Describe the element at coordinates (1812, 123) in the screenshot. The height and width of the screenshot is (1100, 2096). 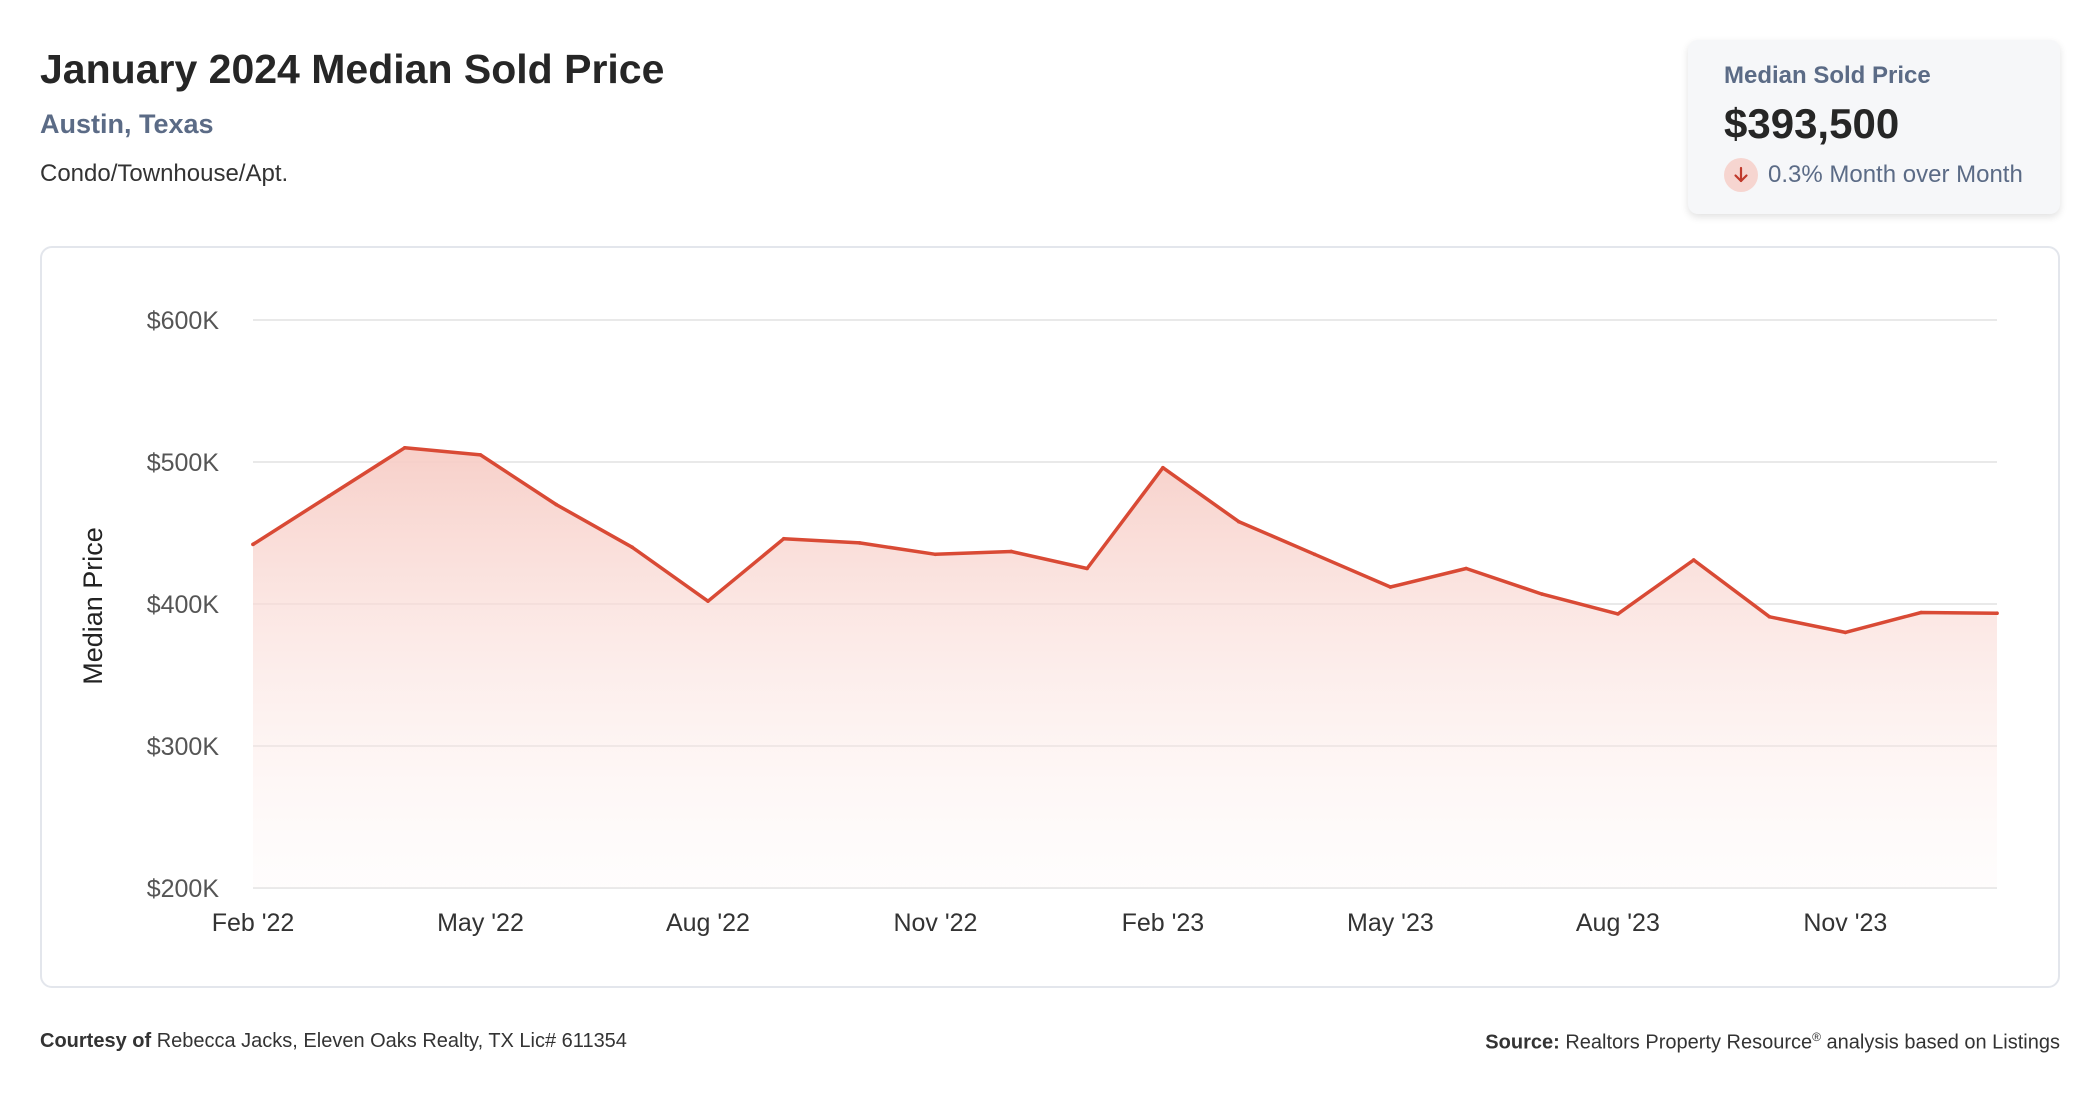
I see `stat-value: $393,500` at that location.